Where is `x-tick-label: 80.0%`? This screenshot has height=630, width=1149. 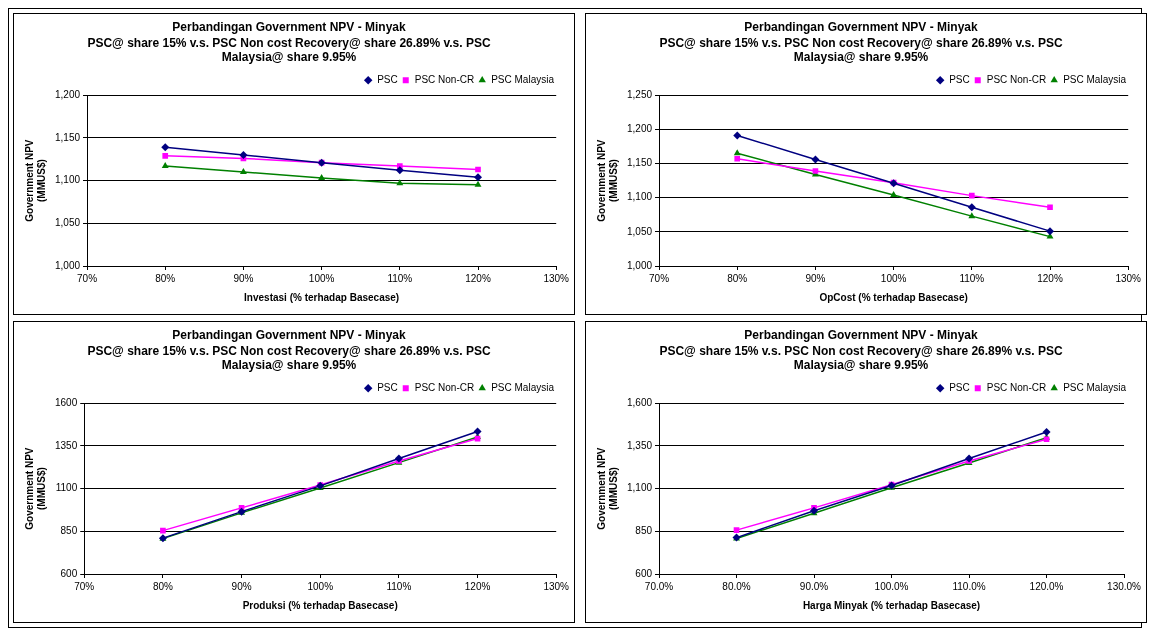 x-tick-label: 80.0% is located at coordinates (736, 586).